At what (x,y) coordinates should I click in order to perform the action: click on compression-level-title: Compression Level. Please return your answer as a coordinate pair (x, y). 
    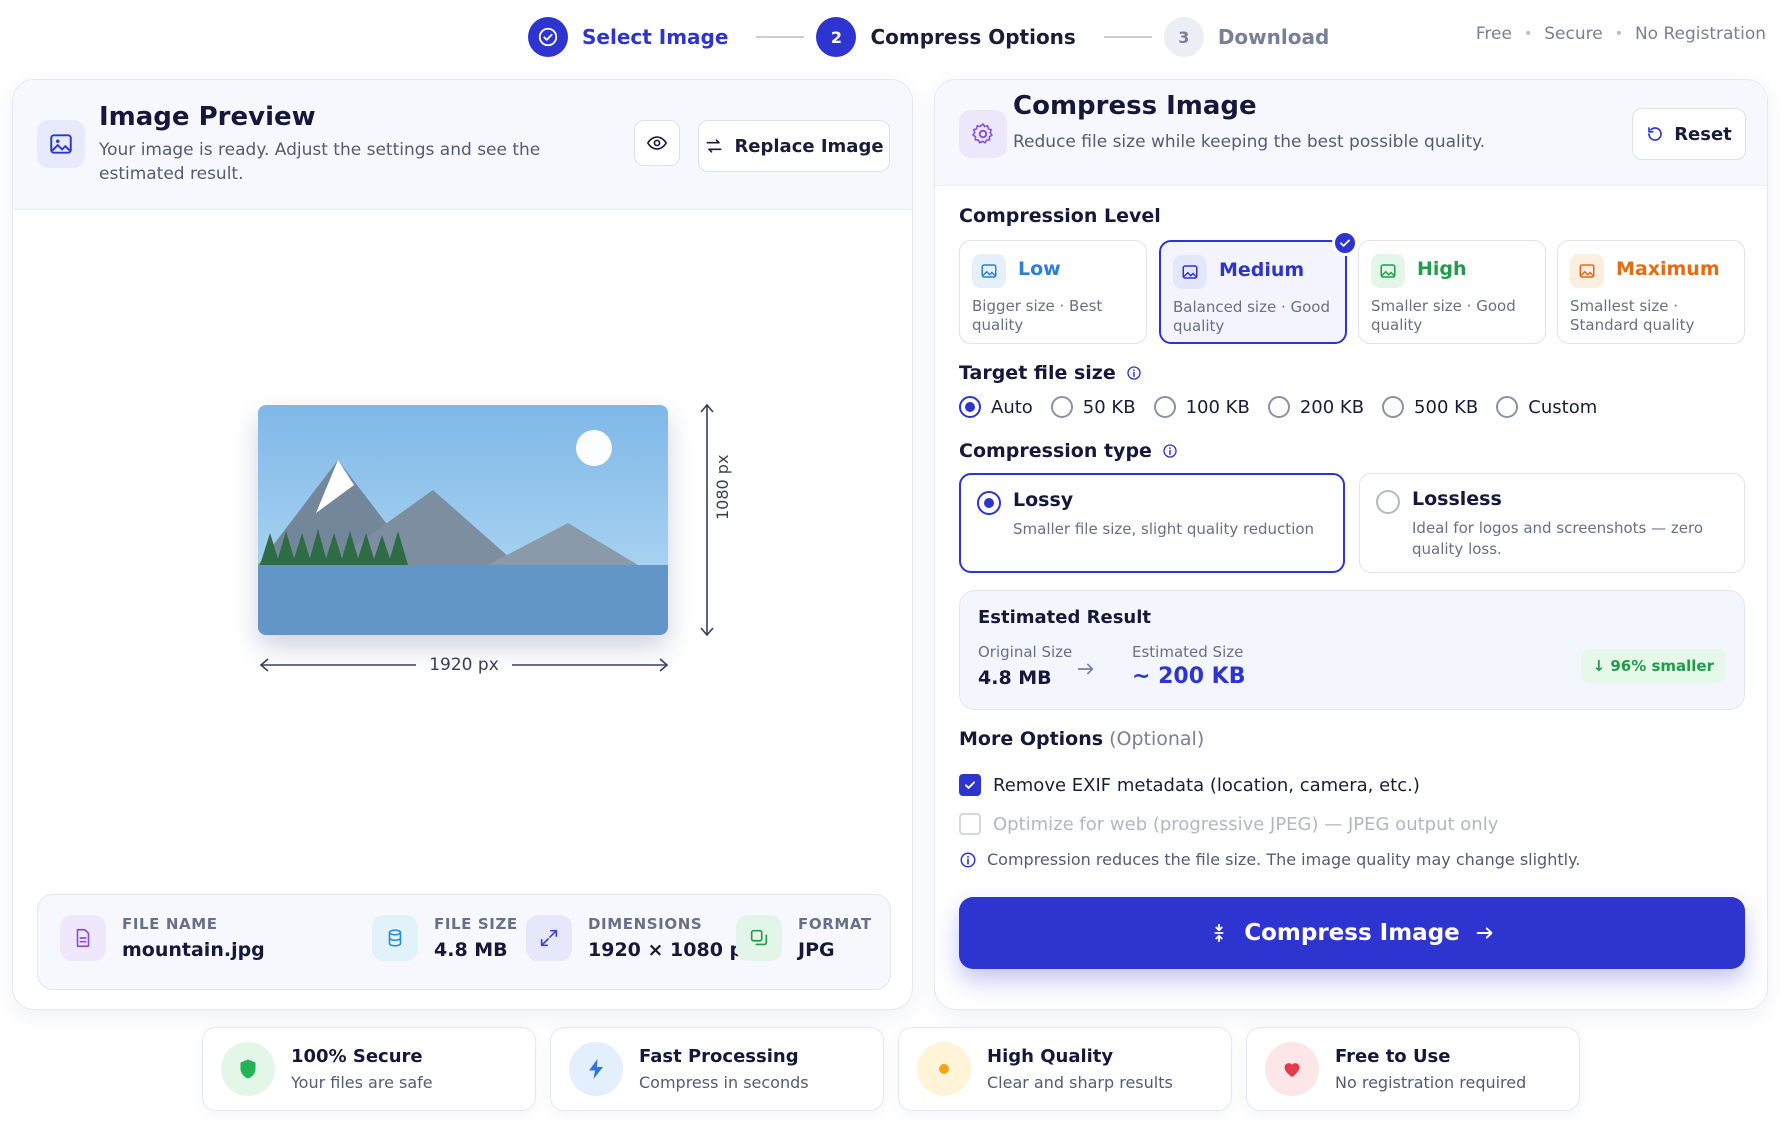
    Looking at the image, I should click on (1060, 216).